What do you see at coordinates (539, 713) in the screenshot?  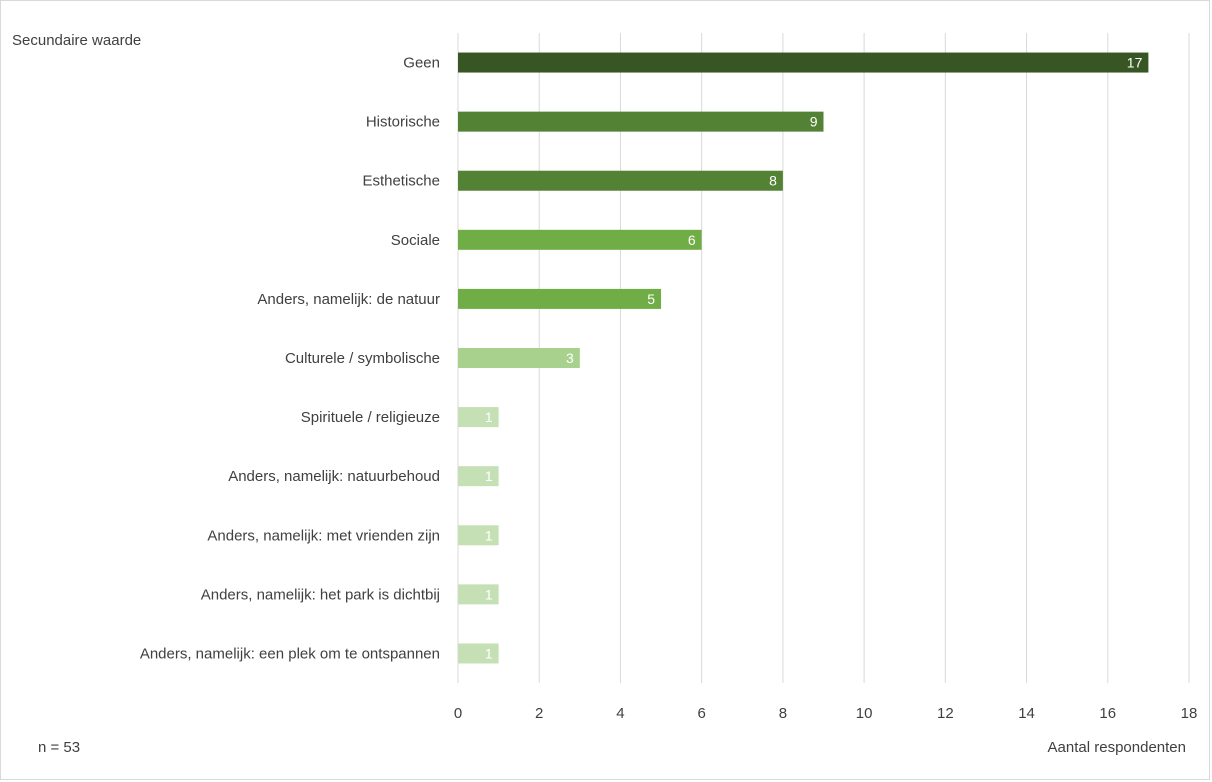 I see `x-tick-label: 2` at bounding box center [539, 713].